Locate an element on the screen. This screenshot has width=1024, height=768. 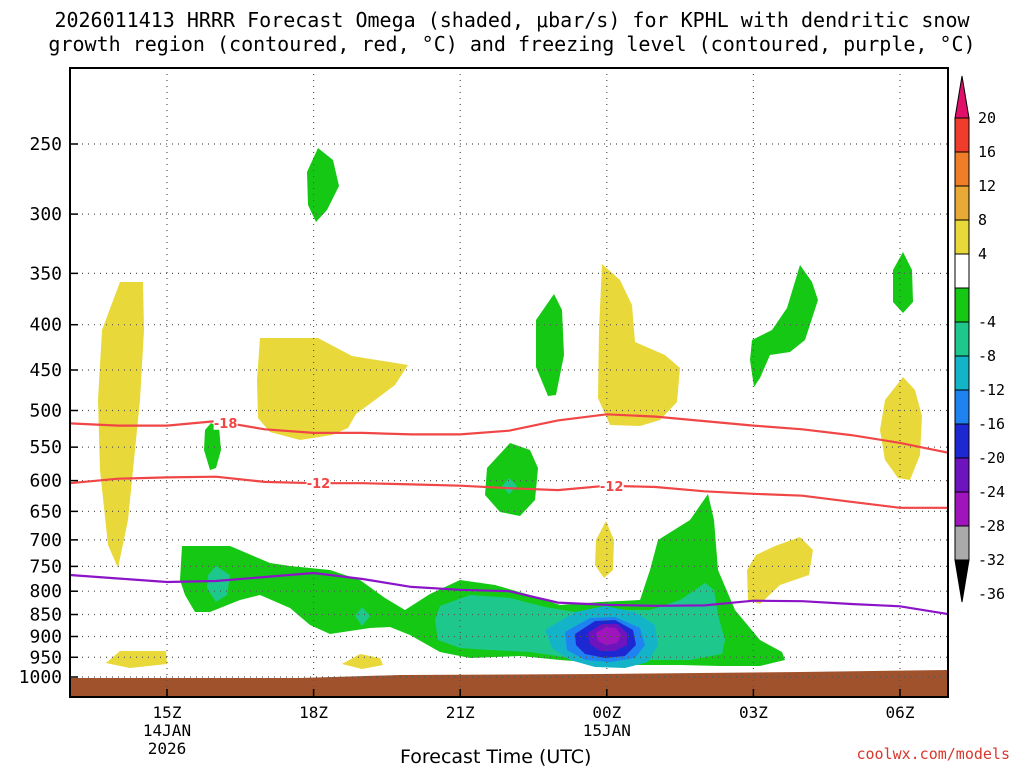
colorbar-label: 20 is located at coordinates (987, 118).